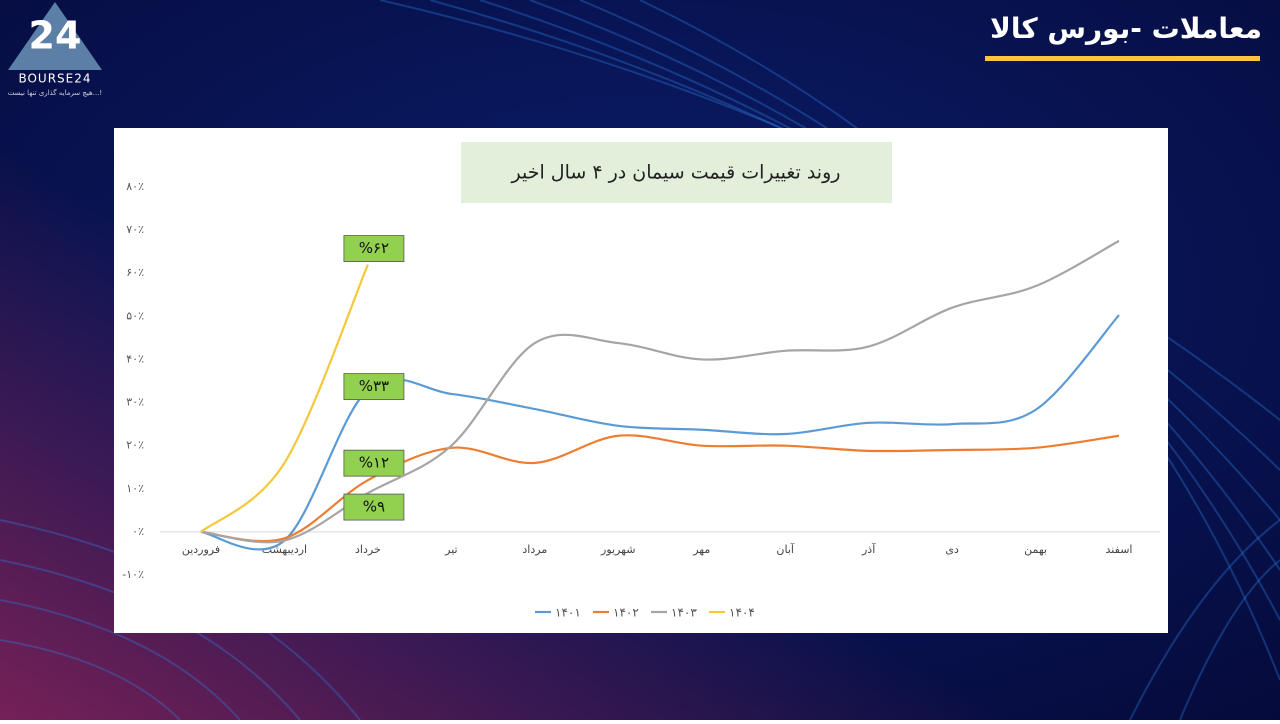 The height and width of the screenshot is (724, 1280). What do you see at coordinates (135, 402) in the screenshot?
I see `y-tick-label: ۳۰٪` at bounding box center [135, 402].